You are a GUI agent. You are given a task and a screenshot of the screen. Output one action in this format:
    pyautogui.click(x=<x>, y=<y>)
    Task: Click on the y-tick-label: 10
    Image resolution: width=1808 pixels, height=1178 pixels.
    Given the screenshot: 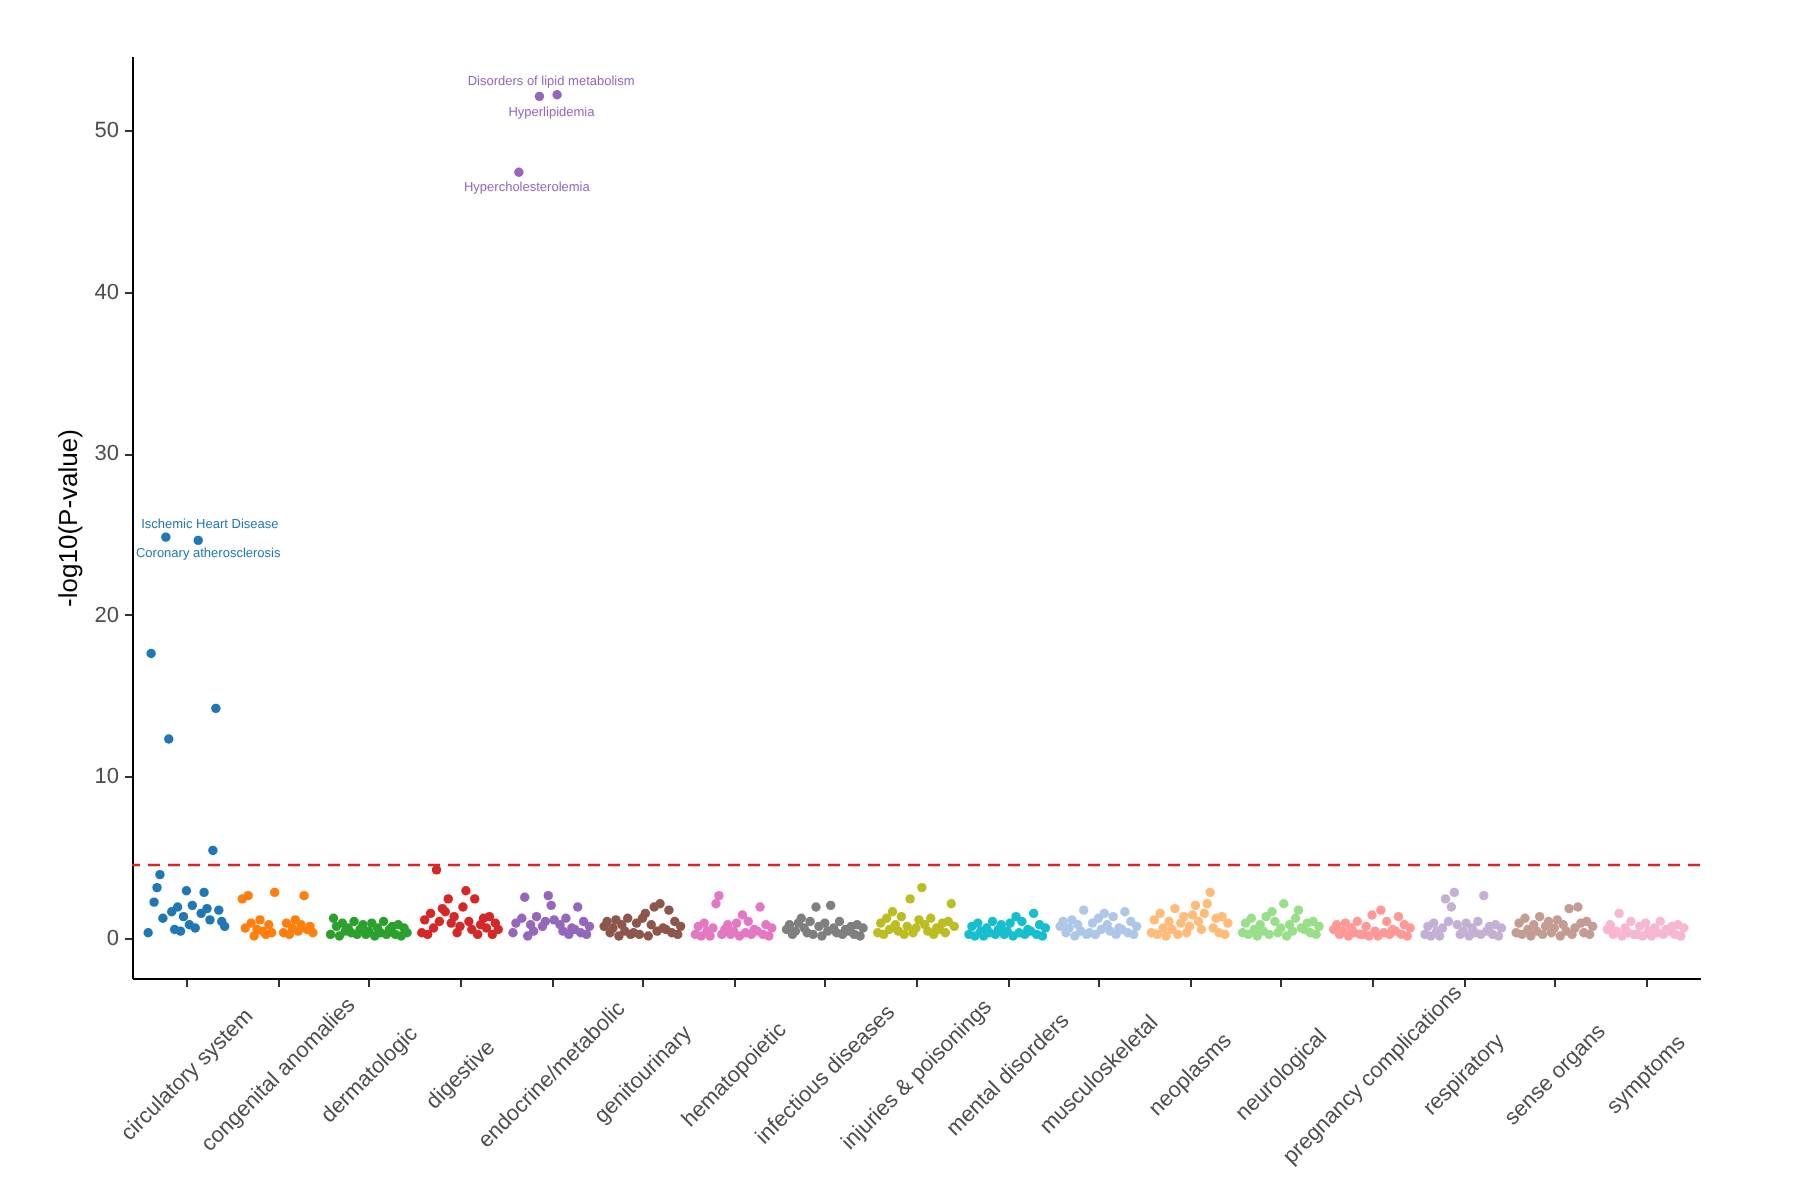 What is the action you would take?
    pyautogui.click(x=106, y=777)
    